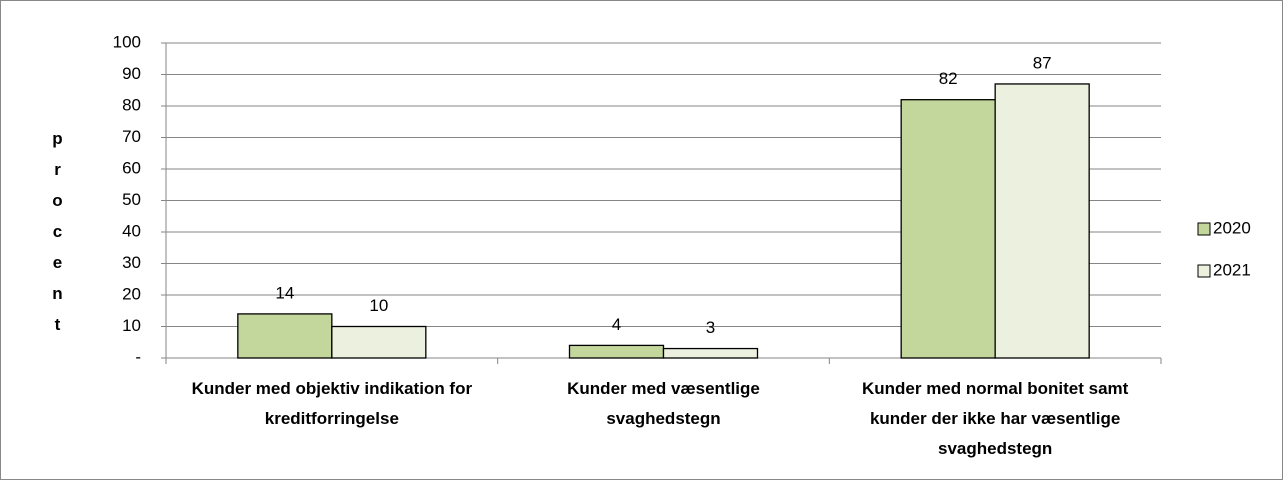  I want to click on y-tick-label: 10, so click(131, 325).